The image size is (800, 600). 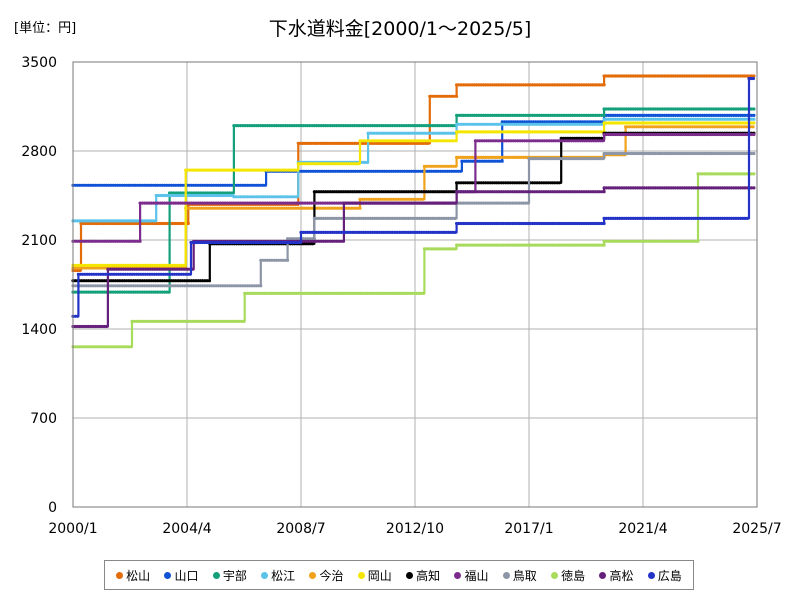 I want to click on legend-item: 高松, so click(x=616, y=575).